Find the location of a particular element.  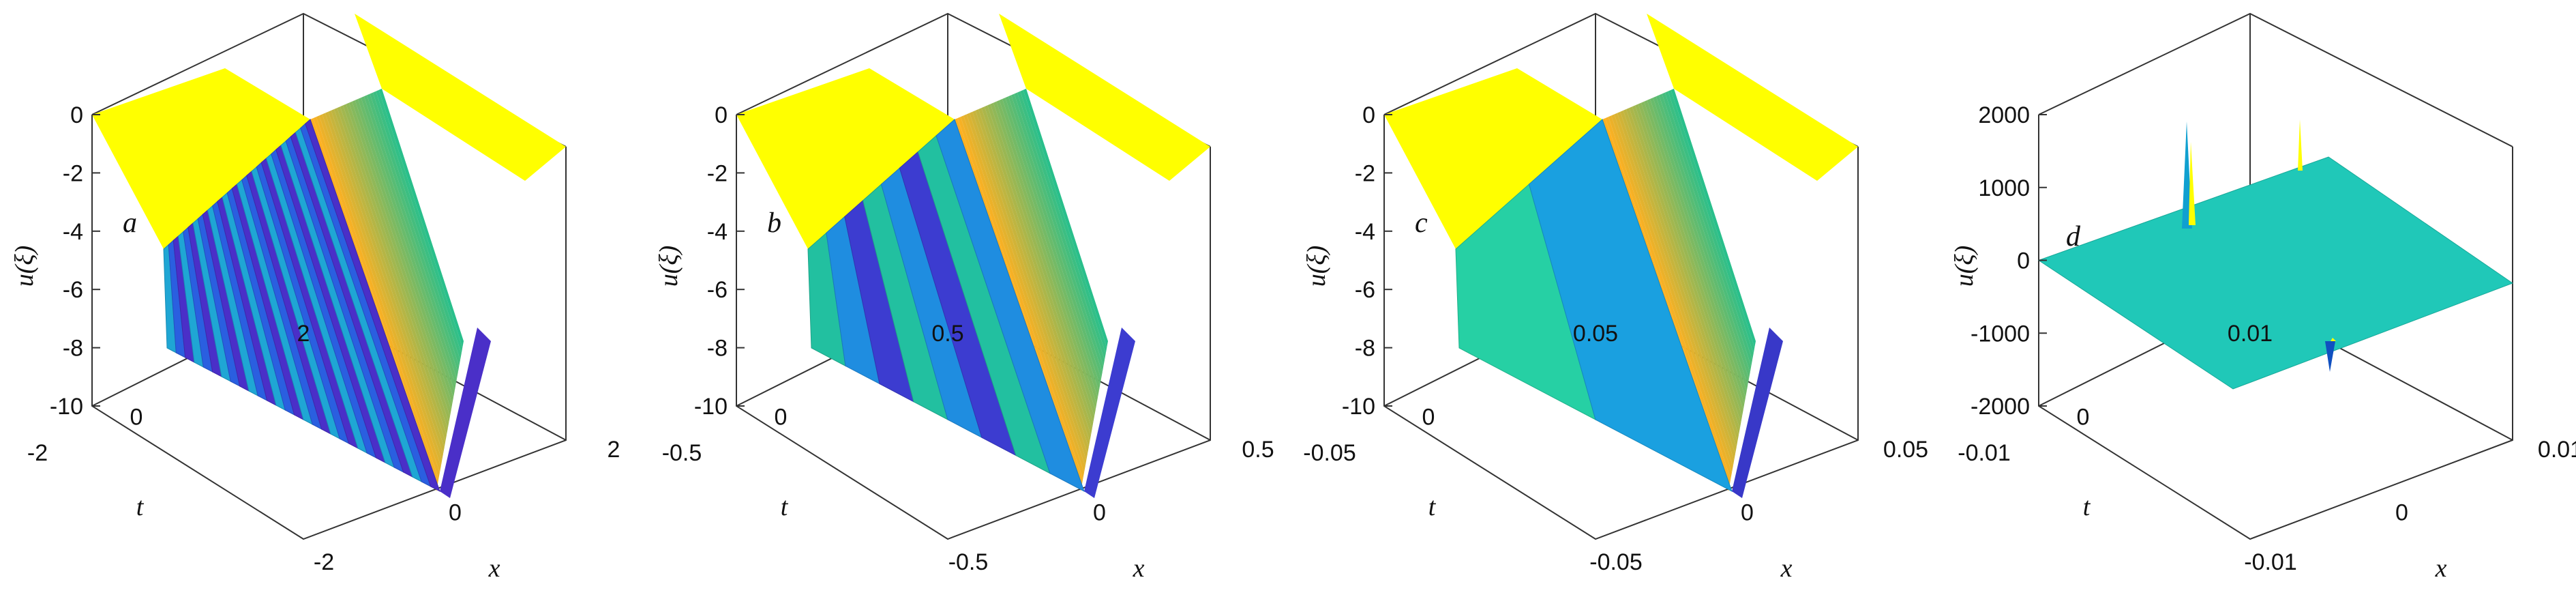

x-axis: -0.5 0 0.5 x is located at coordinates (1111, 510).